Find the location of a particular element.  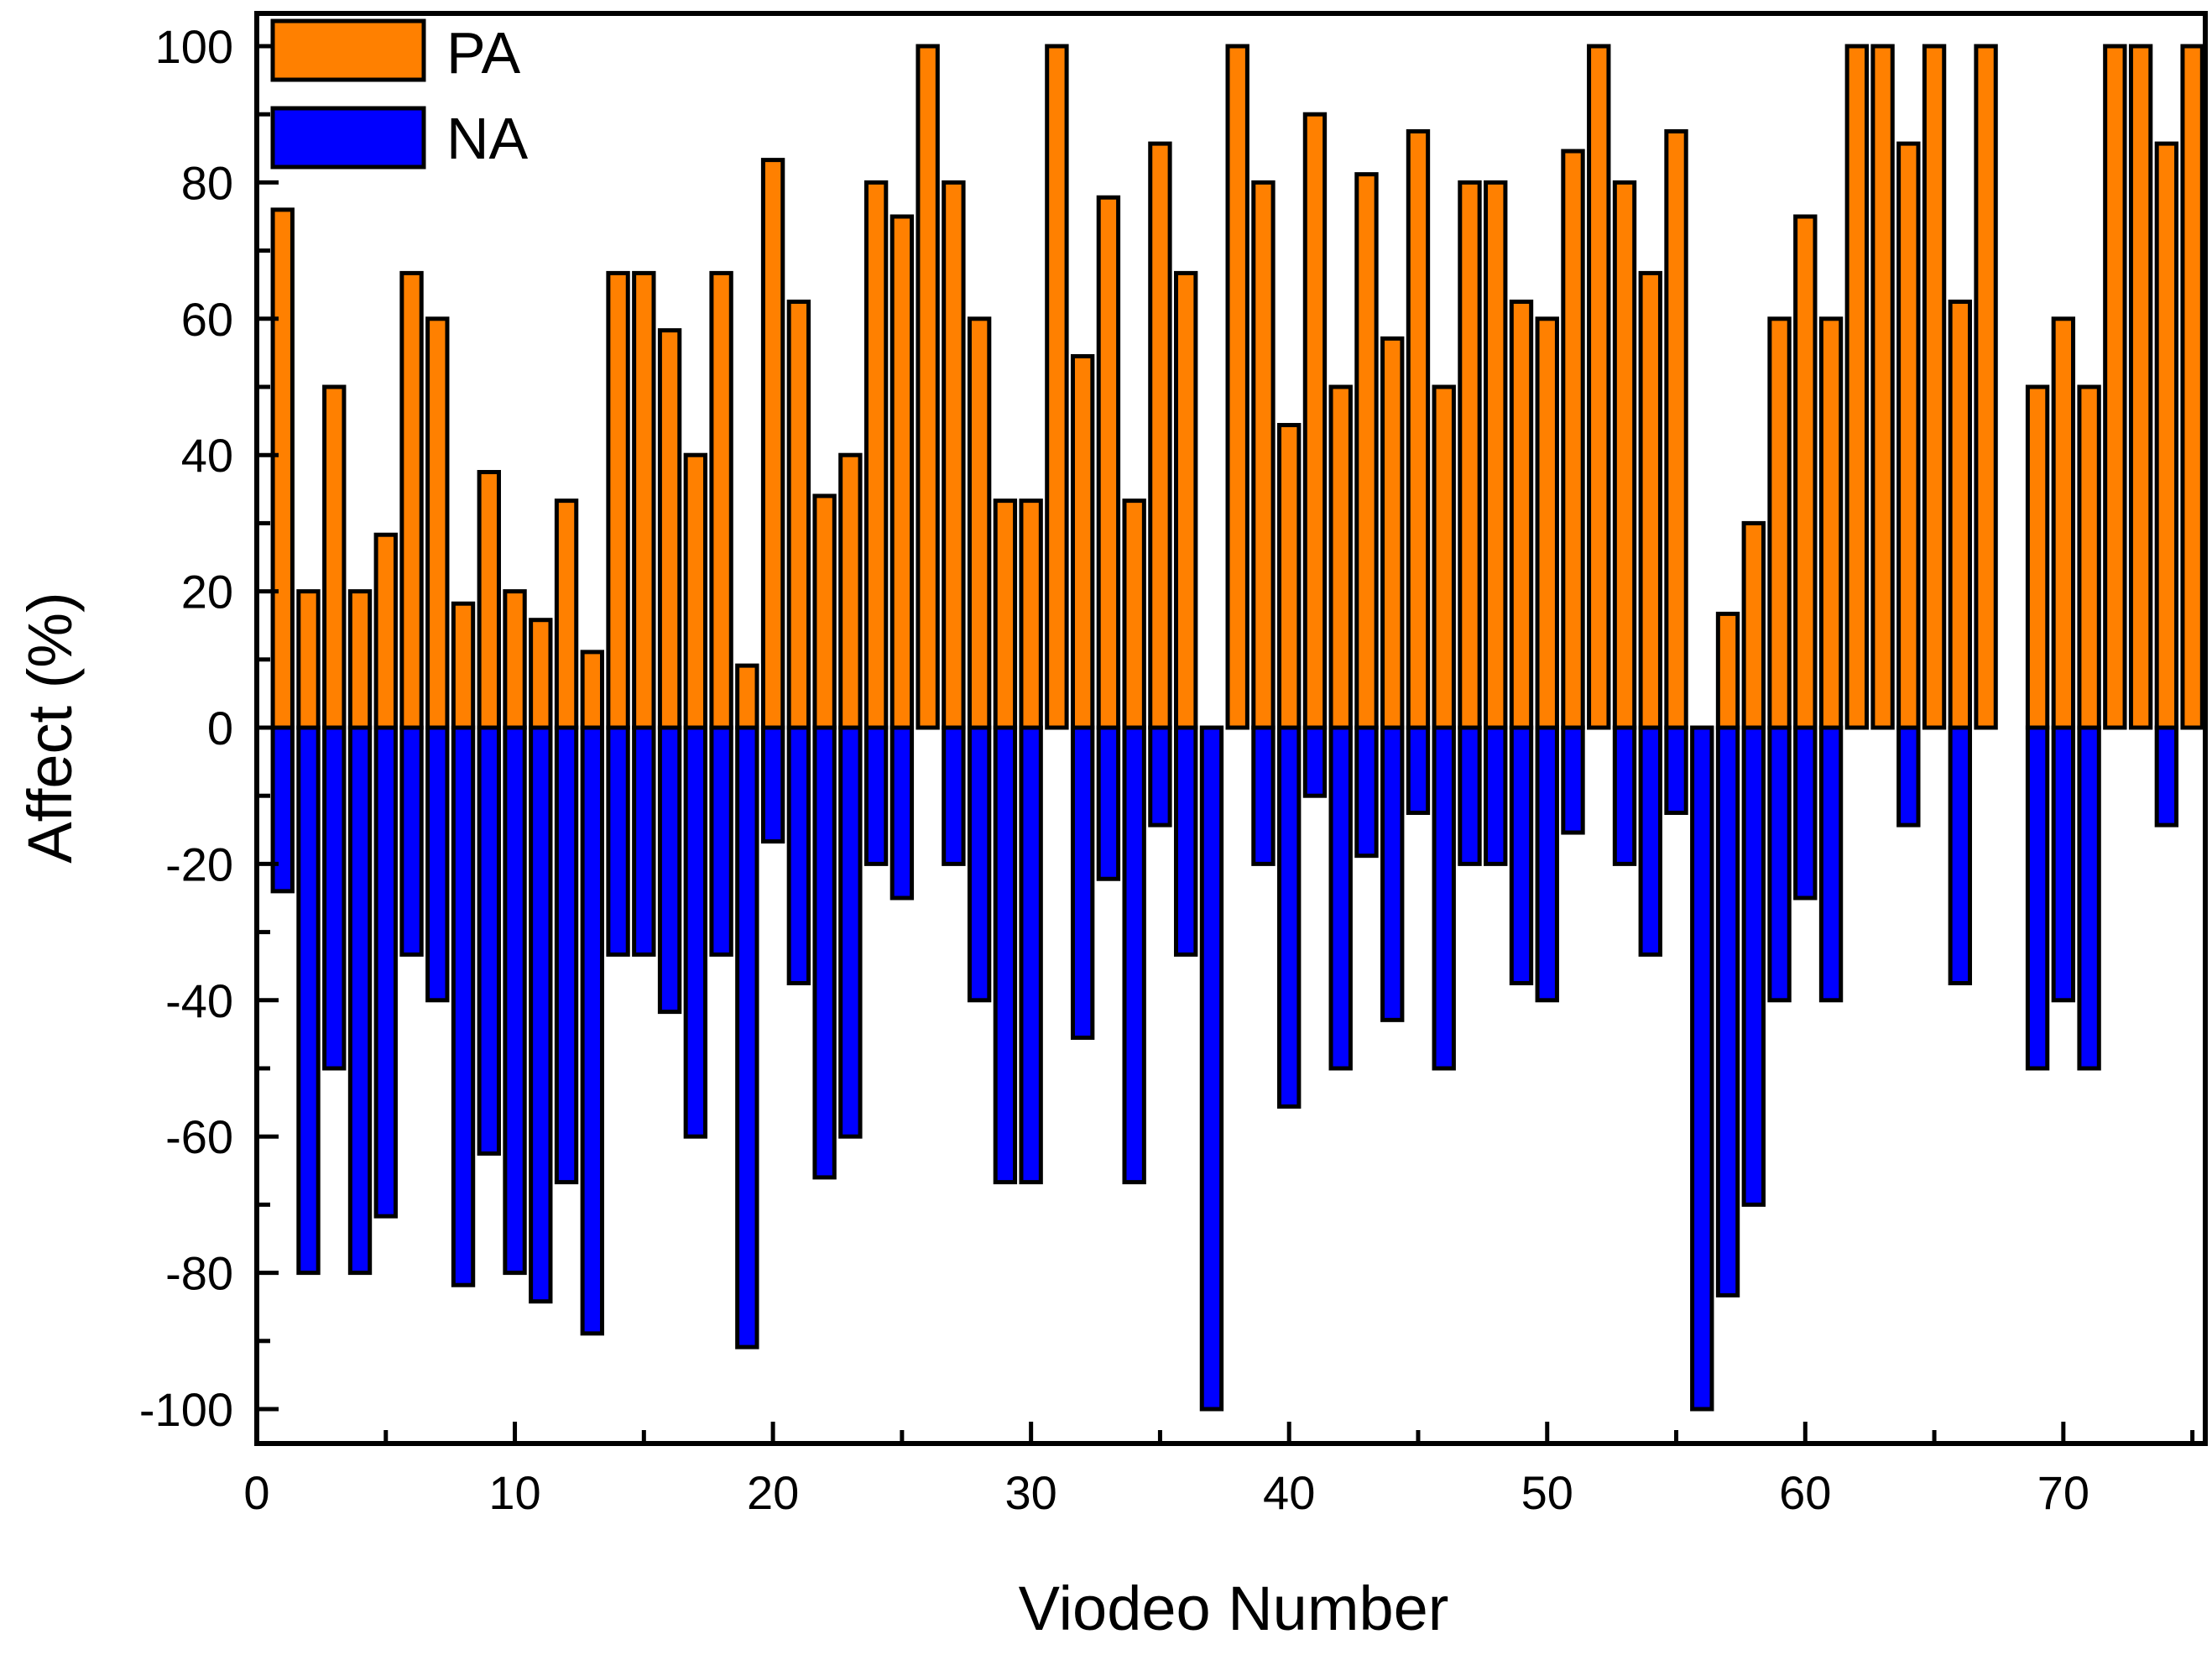

legend-label-pa: PA is located at coordinates (483, 53).